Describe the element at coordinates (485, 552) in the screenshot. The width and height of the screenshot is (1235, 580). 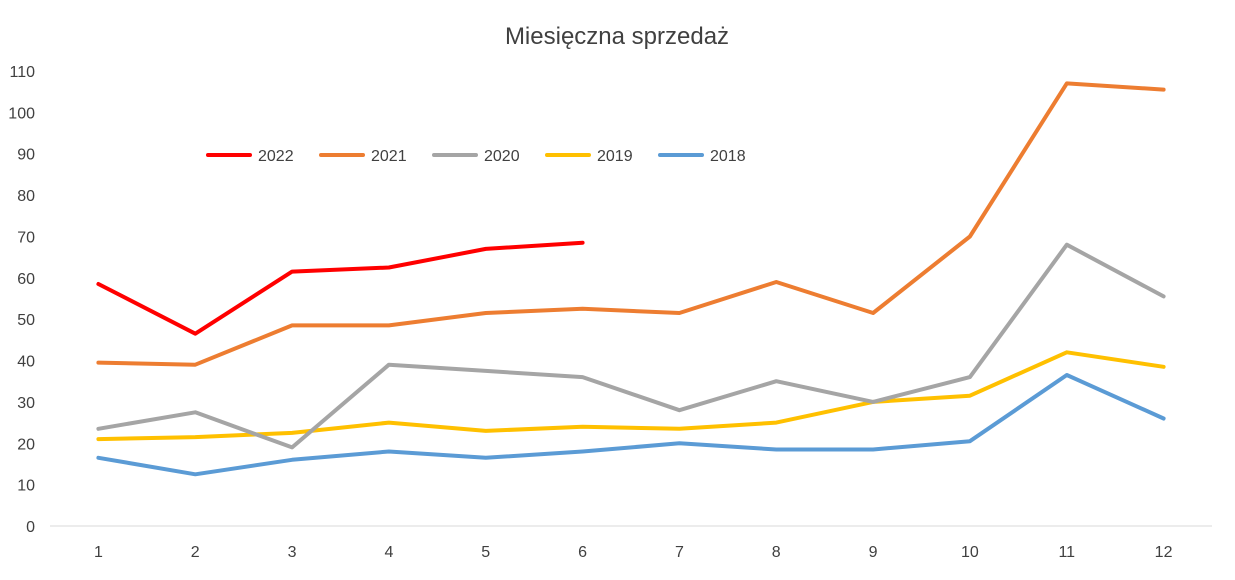
I see `x-tick-label: 5` at that location.